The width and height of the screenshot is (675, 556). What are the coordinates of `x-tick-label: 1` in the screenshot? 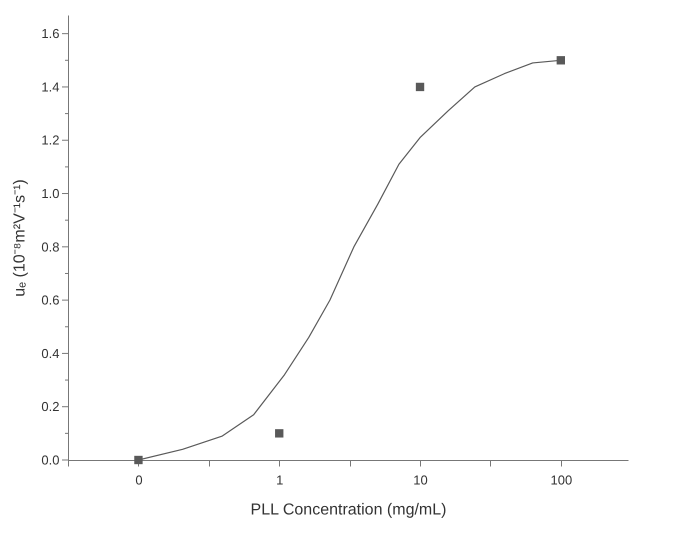 It's located at (280, 480).